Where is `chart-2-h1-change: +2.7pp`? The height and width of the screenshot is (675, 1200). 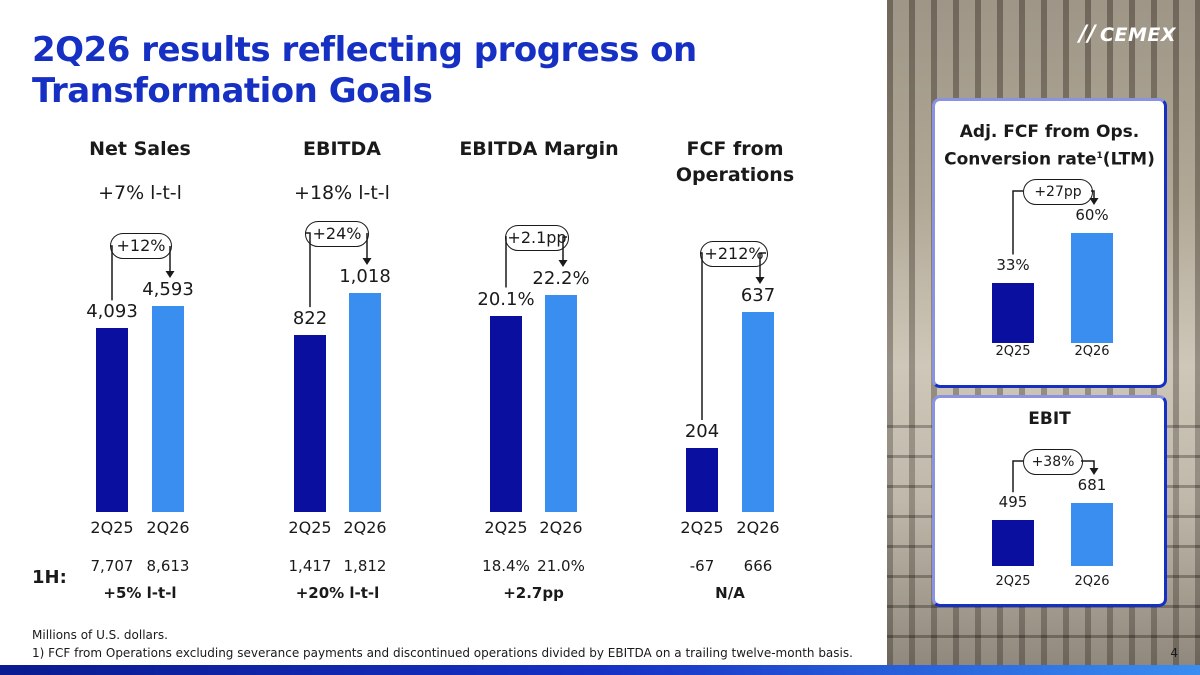 chart-2-h1-change: +2.7pp is located at coordinates (533, 593).